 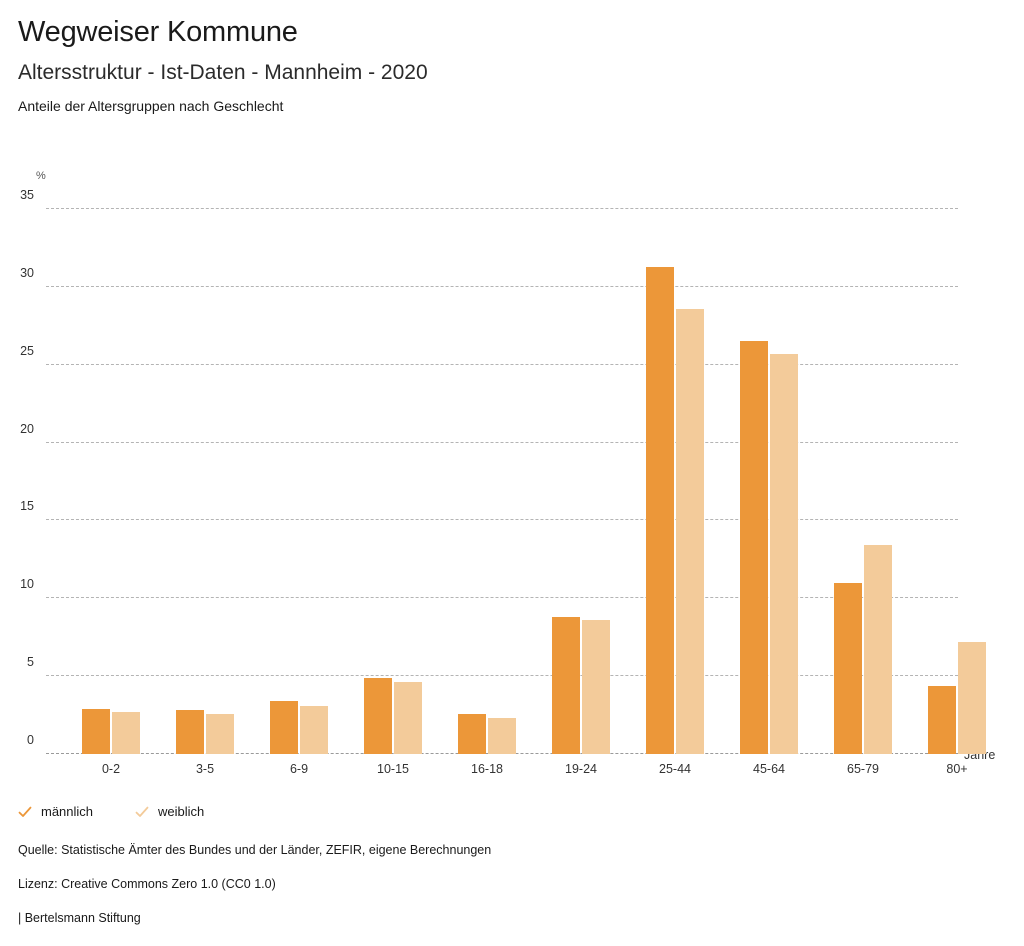 I want to click on x-axis-tick-label: 3-5, so click(x=205, y=769).